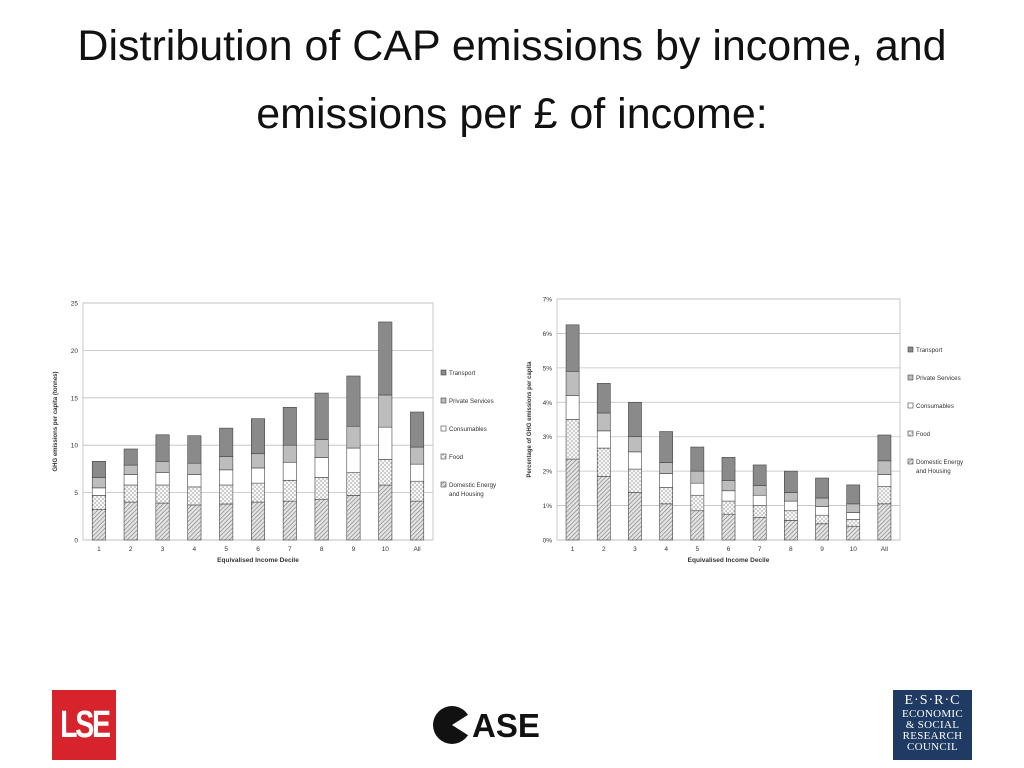  What do you see at coordinates (386, 549) in the screenshot?
I see `x-tick-label: 10` at bounding box center [386, 549].